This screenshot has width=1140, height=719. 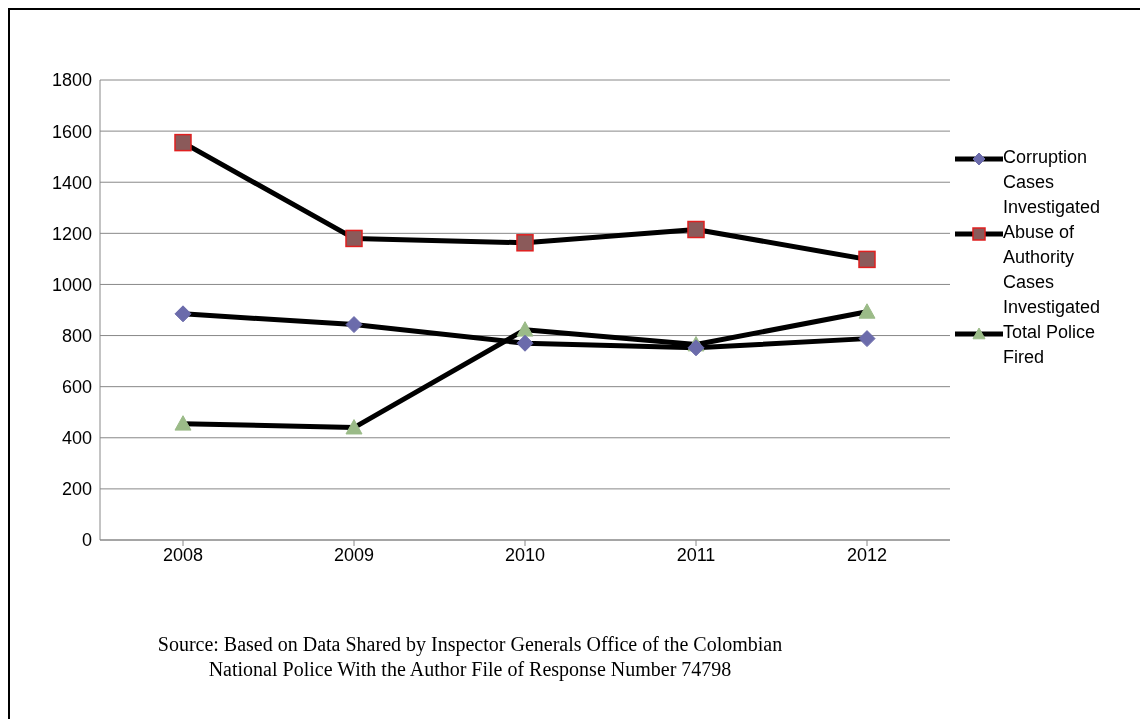 What do you see at coordinates (76, 335) in the screenshot?
I see `y-tick-label: 800` at bounding box center [76, 335].